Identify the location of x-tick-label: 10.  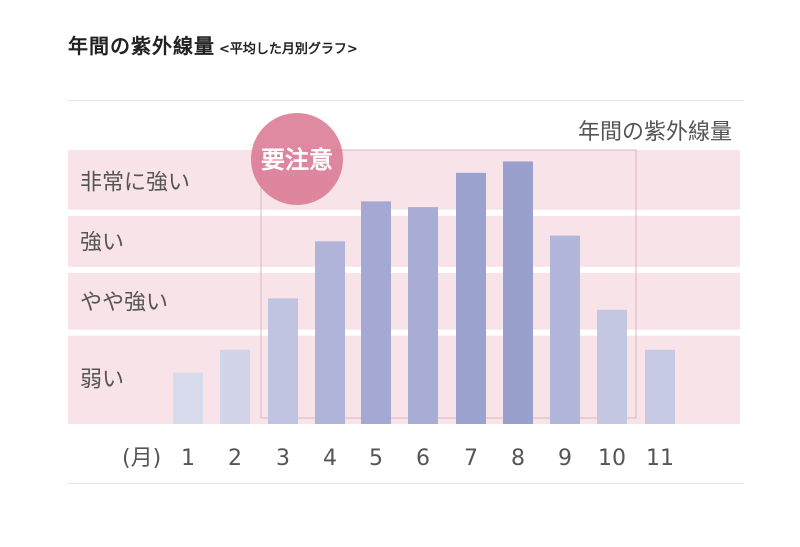
(612, 458).